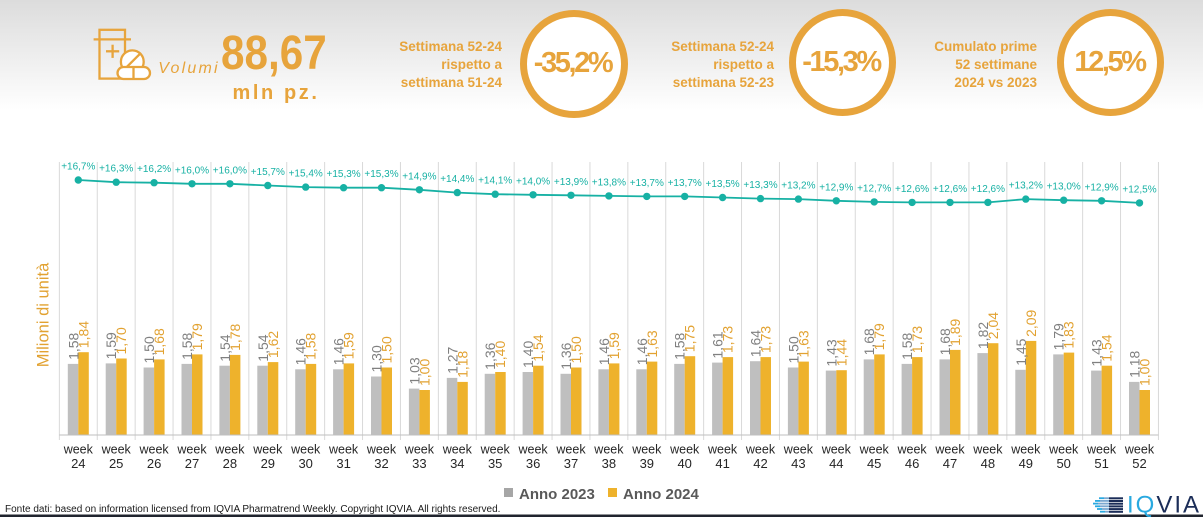 The height and width of the screenshot is (517, 1203). What do you see at coordinates (760, 463) in the screenshot?
I see `svg-text: 42` at bounding box center [760, 463].